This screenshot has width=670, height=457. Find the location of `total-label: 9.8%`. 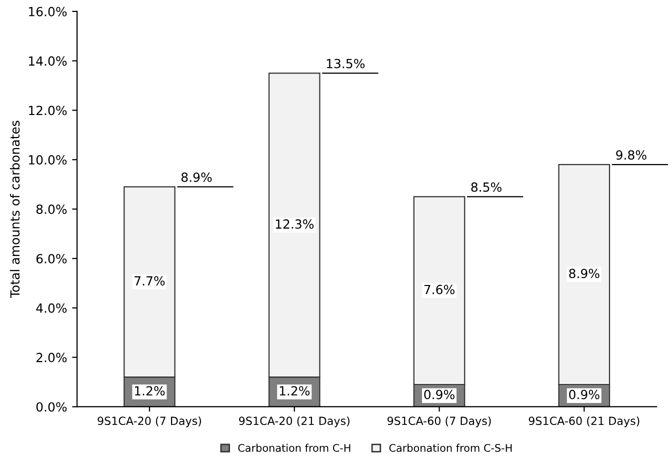

total-label: 9.8% is located at coordinates (631, 155).